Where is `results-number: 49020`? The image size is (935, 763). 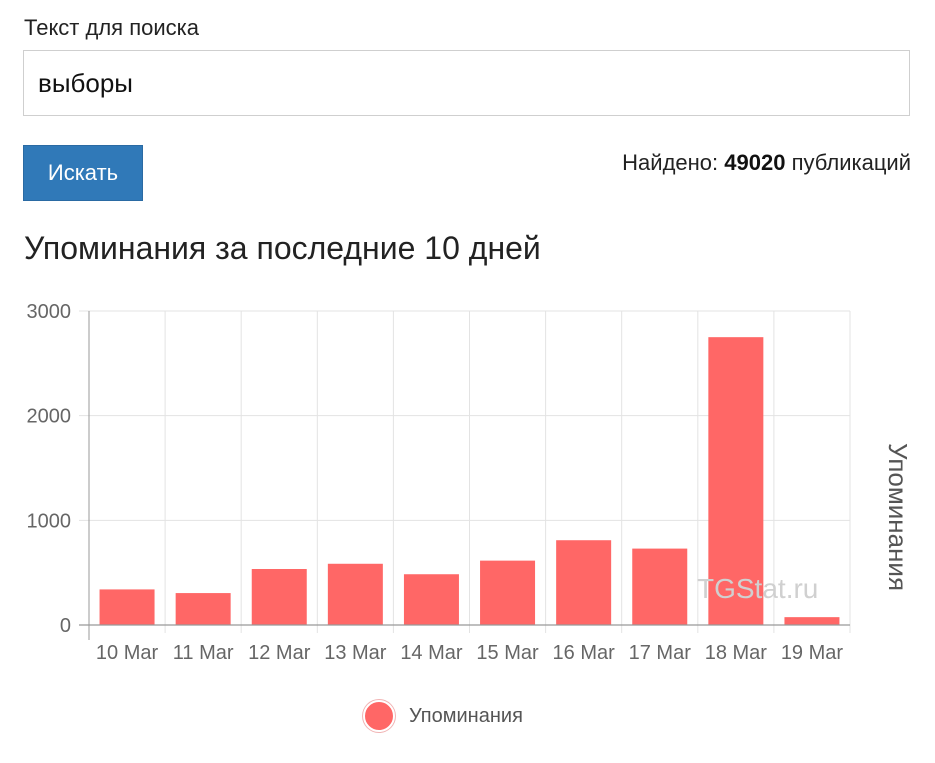
results-number: 49020 is located at coordinates (755, 162).